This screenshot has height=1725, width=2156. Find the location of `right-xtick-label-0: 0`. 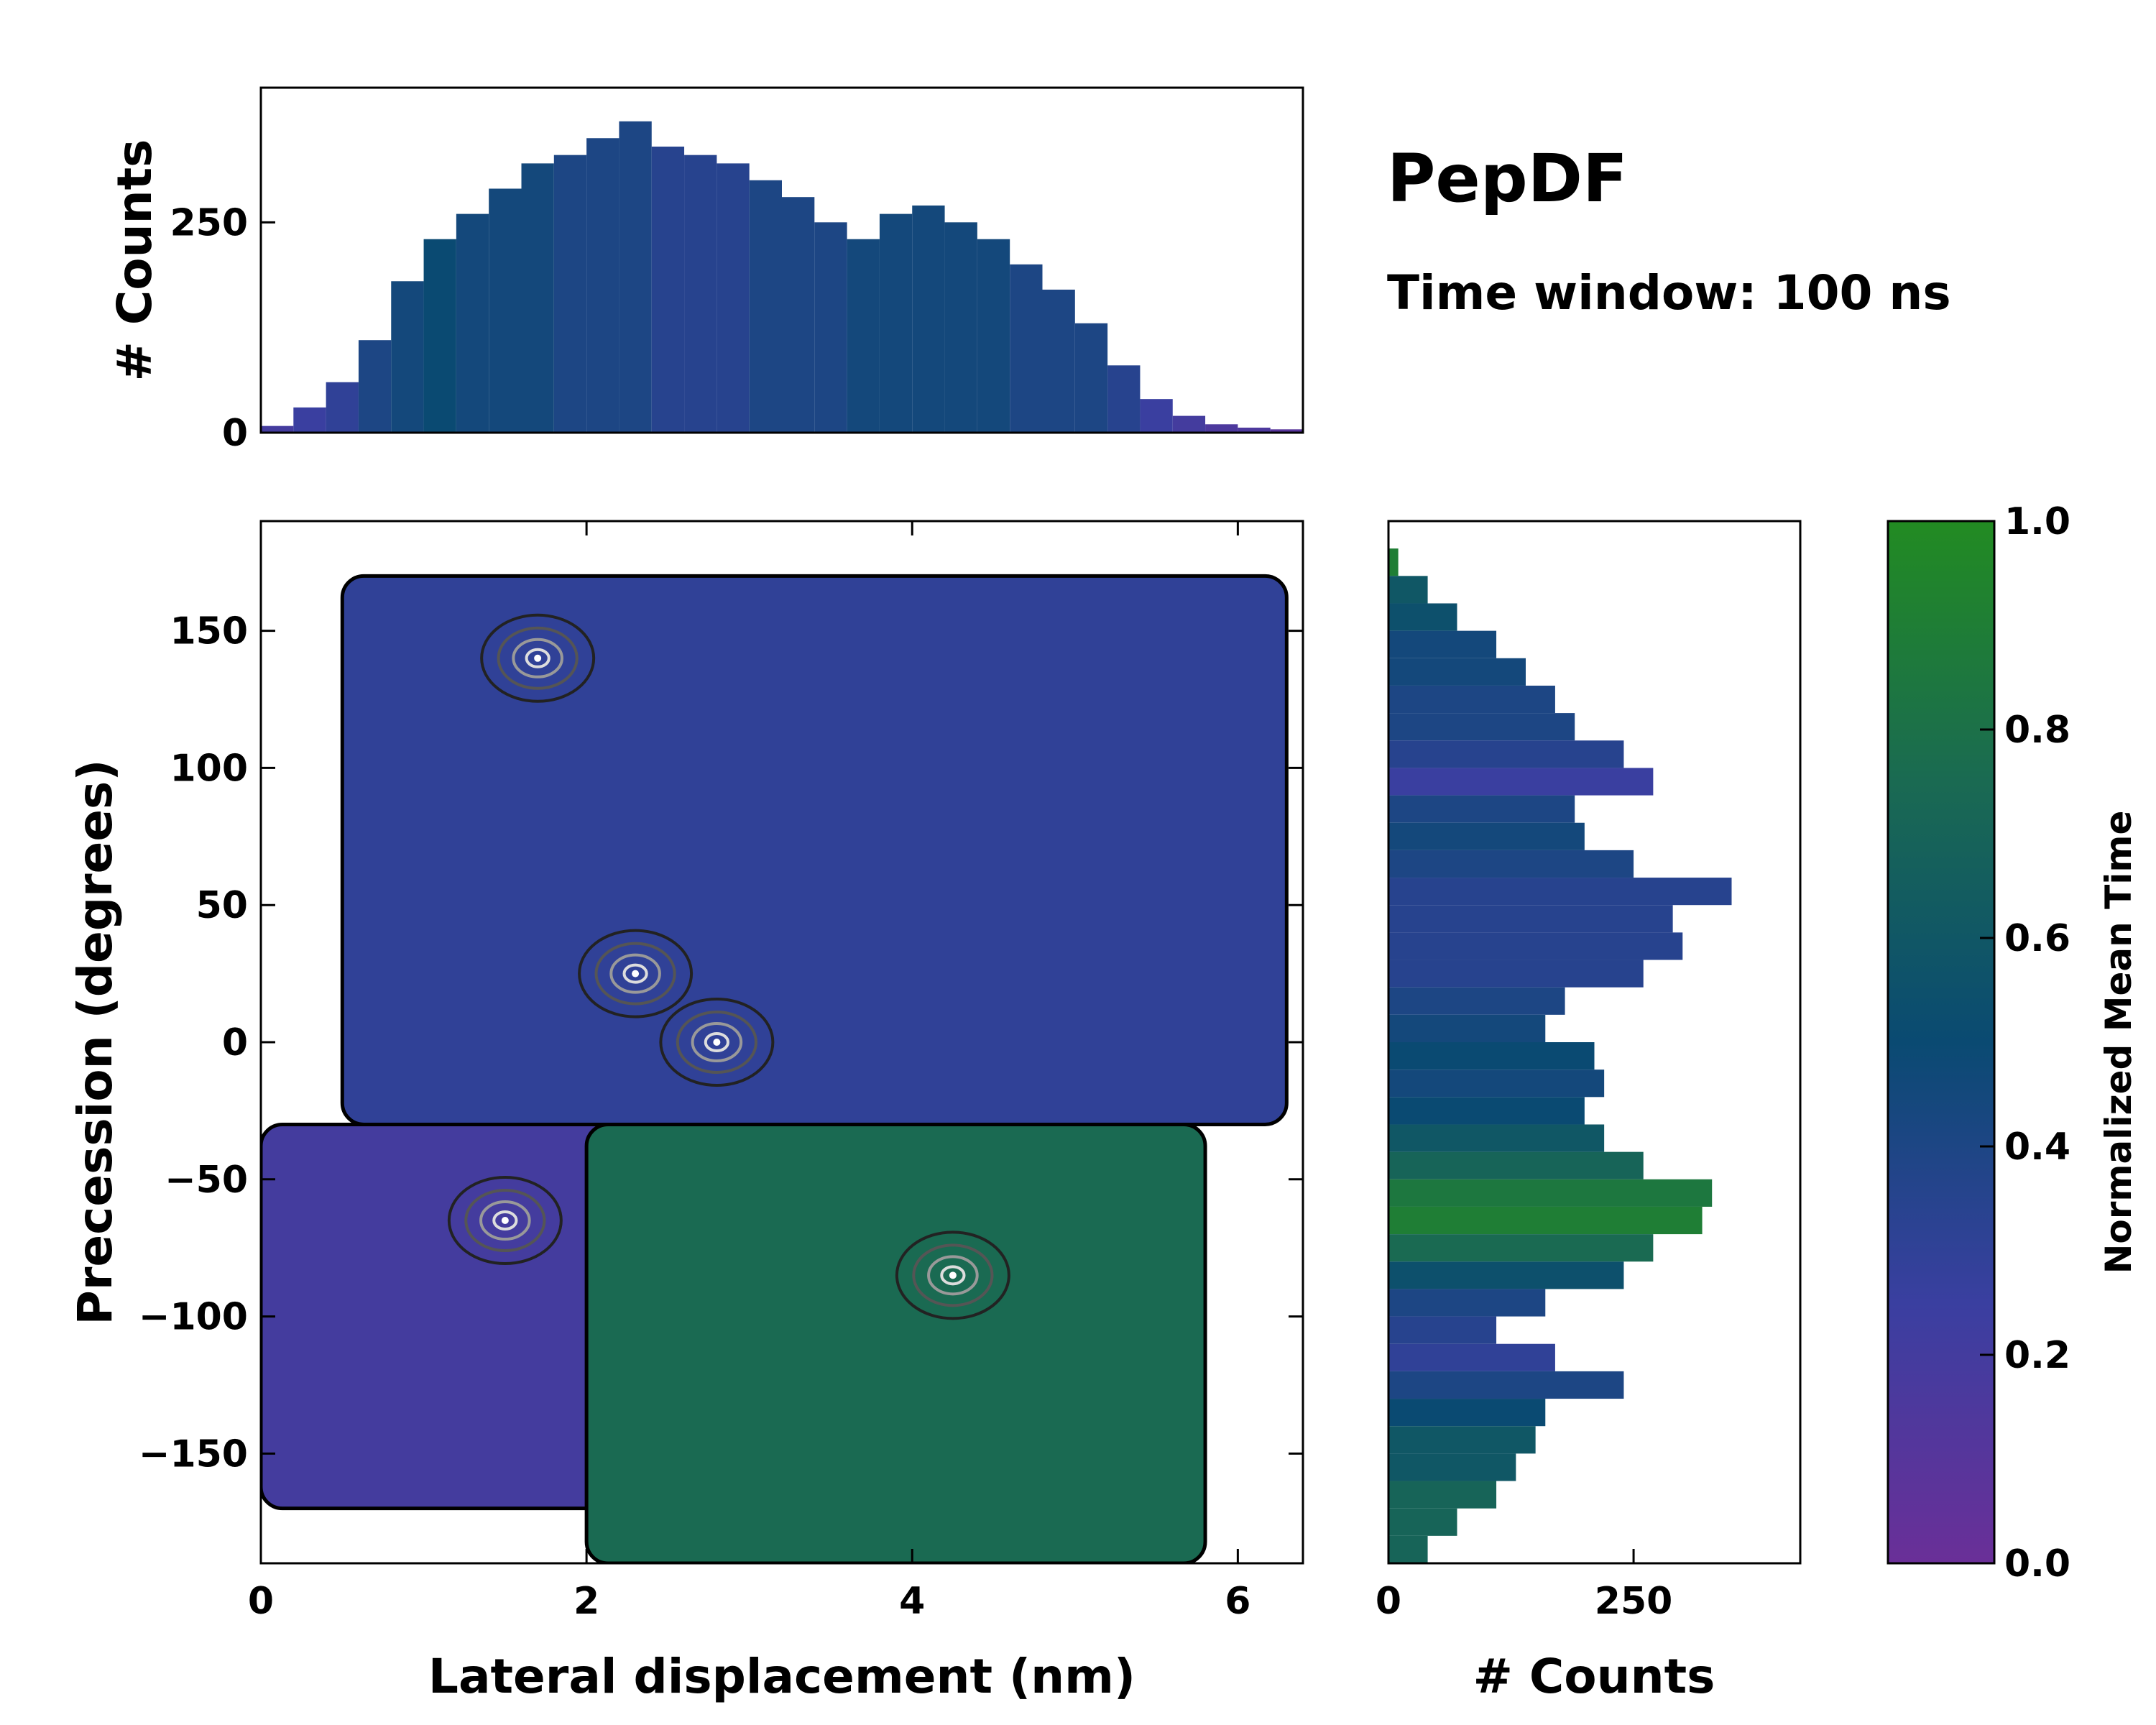

right-xtick-label-0: 0 is located at coordinates (1389, 1601).